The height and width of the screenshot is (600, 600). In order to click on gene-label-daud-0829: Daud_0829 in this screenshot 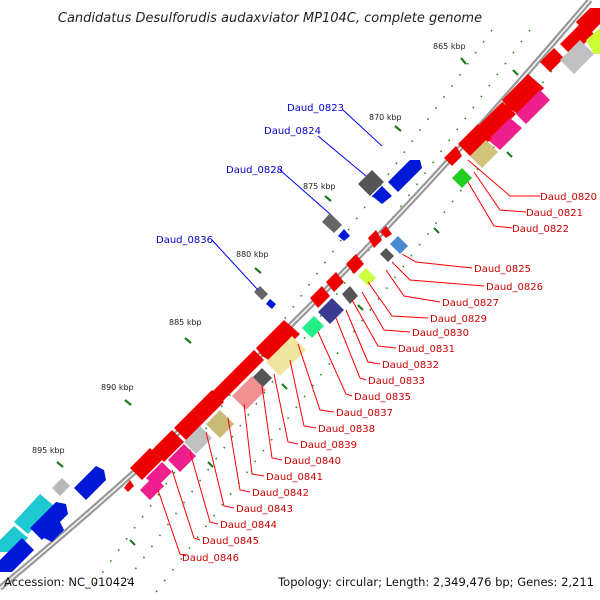, I will do `click(458, 319)`.